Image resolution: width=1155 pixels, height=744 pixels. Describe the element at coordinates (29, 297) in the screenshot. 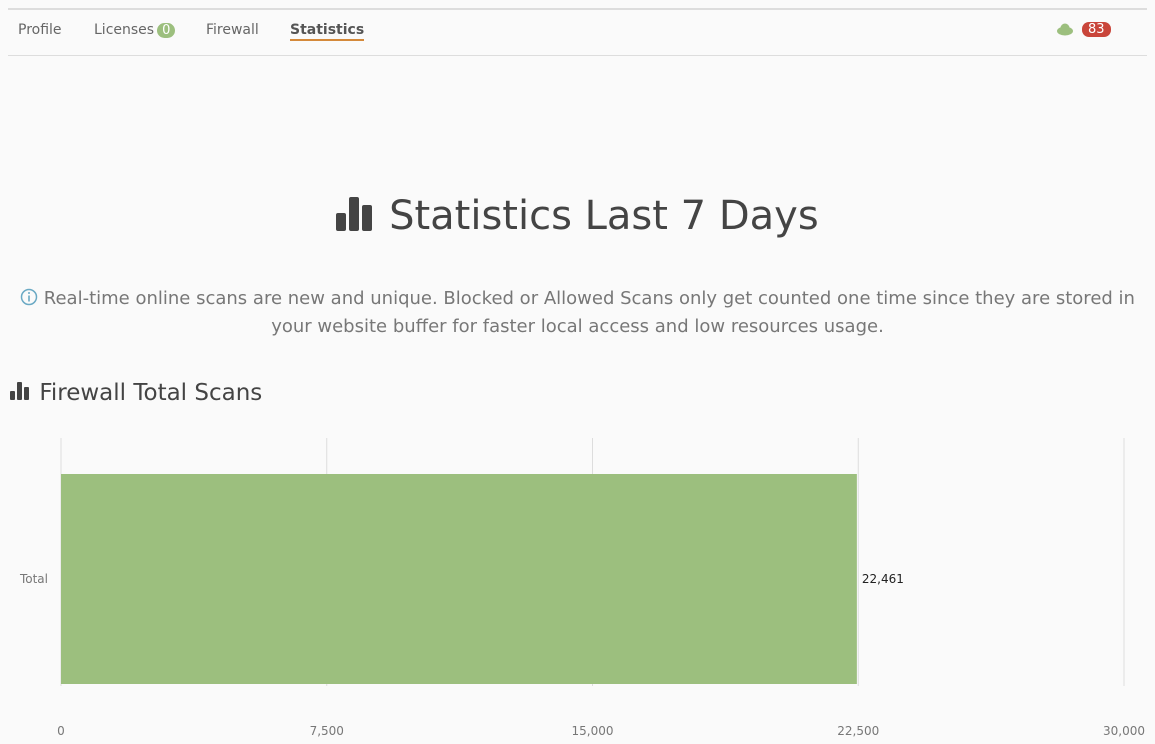

I see `info-icon` at that location.